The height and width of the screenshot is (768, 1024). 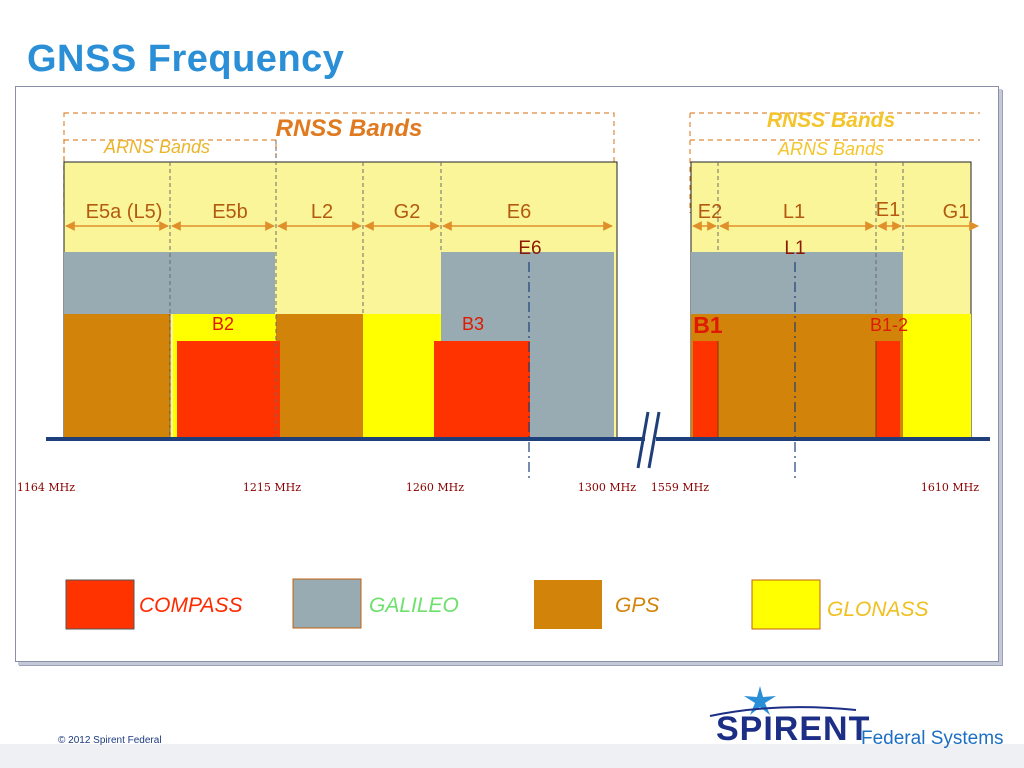 What do you see at coordinates (349, 128) in the screenshot?
I see `rnss-label-left: RNSS Bands` at bounding box center [349, 128].